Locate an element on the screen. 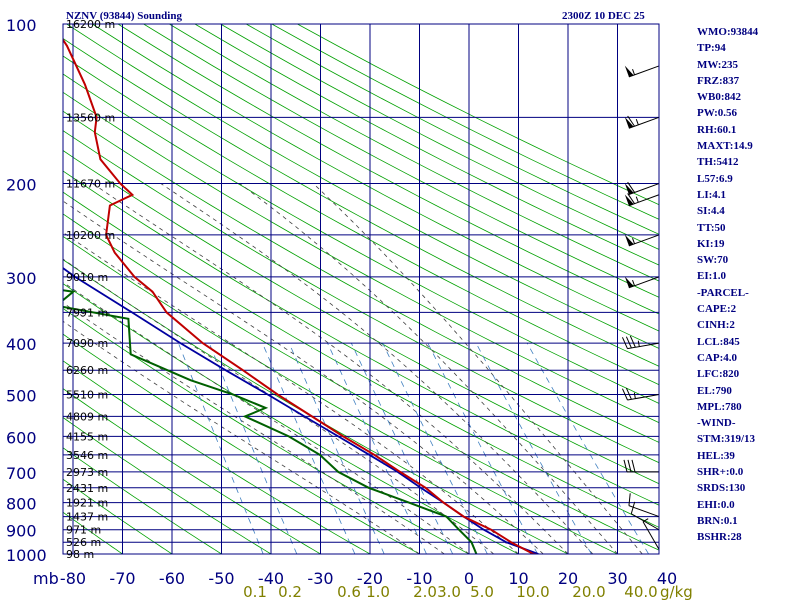  height-label: 5510 m is located at coordinates (87, 394).